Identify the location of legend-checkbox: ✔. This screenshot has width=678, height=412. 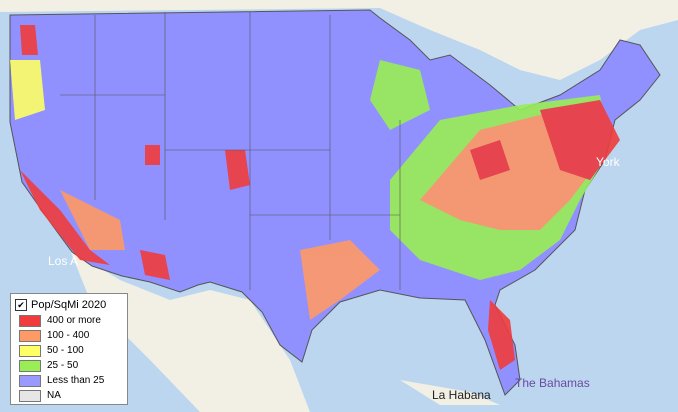
(21, 305).